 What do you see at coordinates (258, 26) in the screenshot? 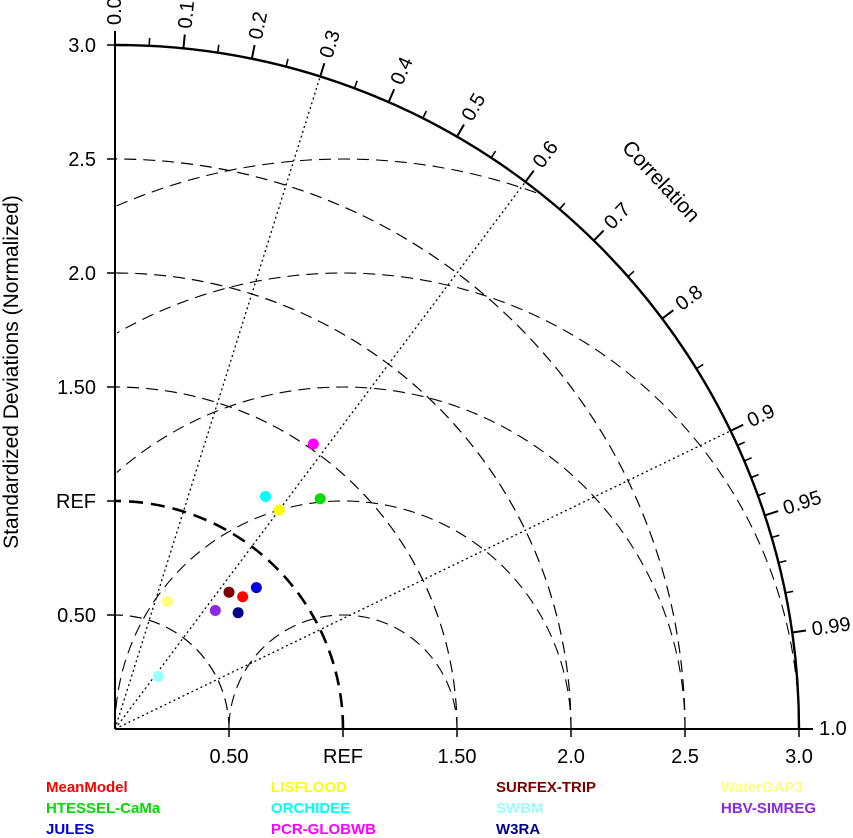
I see `correlation-tick-label: 0.2` at bounding box center [258, 26].